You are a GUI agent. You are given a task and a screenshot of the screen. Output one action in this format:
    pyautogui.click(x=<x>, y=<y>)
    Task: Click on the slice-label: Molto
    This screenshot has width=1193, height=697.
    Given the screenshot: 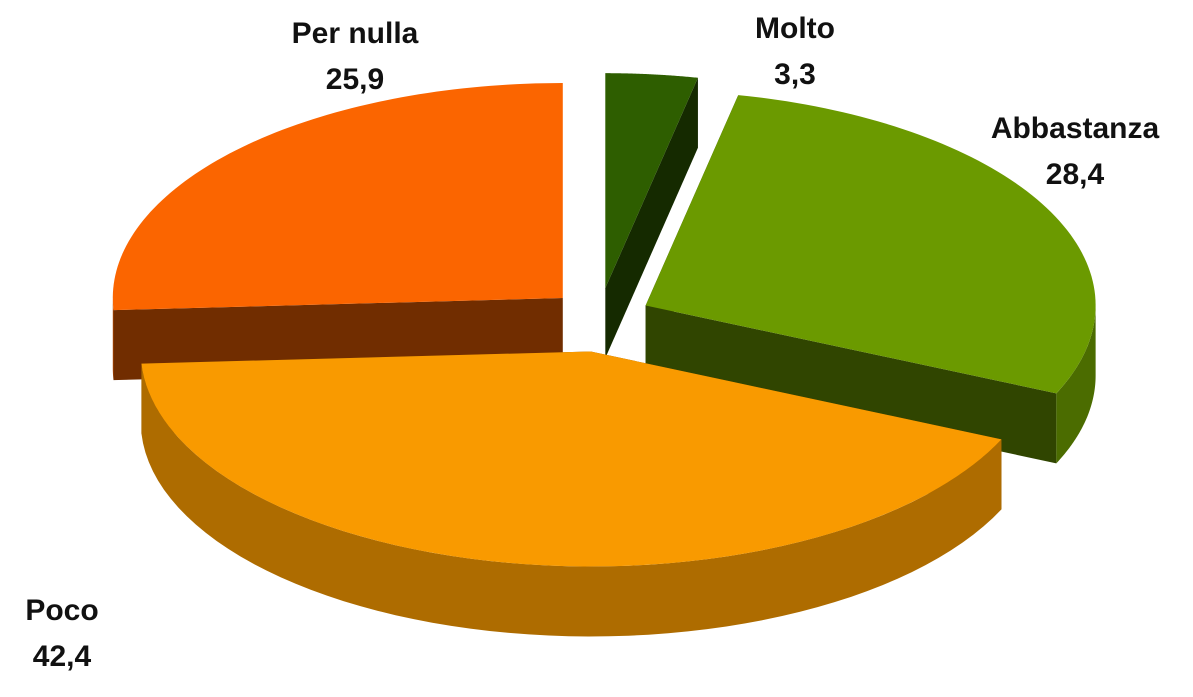 What is the action you would take?
    pyautogui.click(x=795, y=28)
    